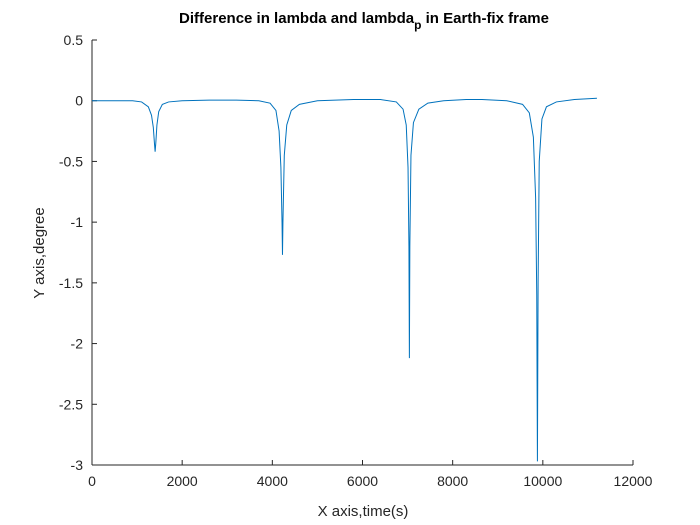 The width and height of the screenshot is (700, 525). What do you see at coordinates (417, 25) in the screenshot?
I see `chart-title-subscript: p` at bounding box center [417, 25].